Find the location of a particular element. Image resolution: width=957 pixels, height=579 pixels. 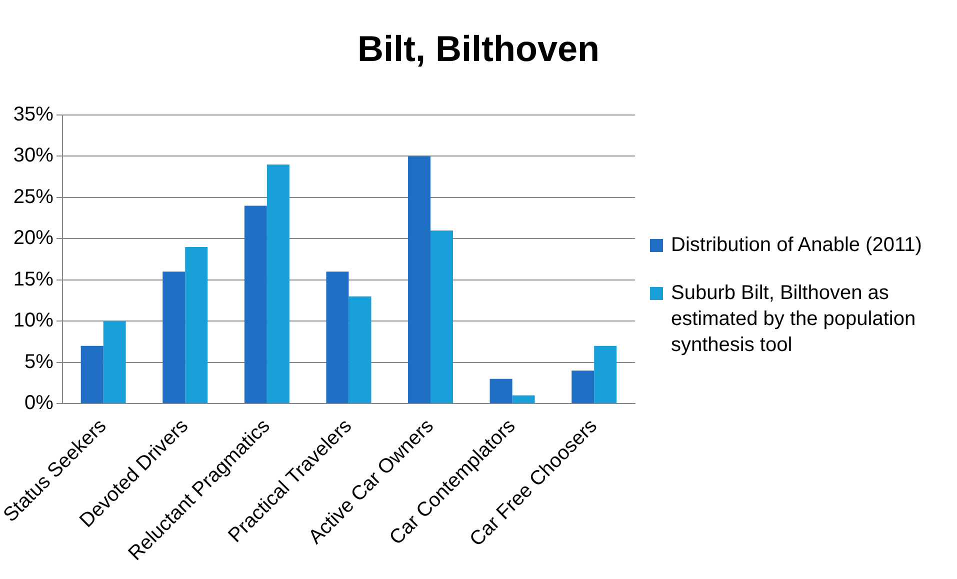

y-tick-label: 25% is located at coordinates (33, 197).